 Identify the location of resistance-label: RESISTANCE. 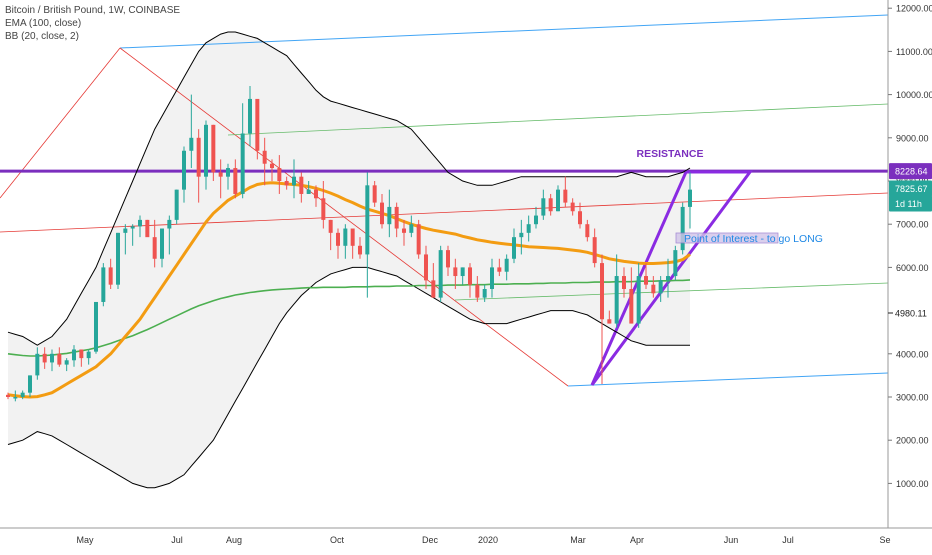
(670, 154).